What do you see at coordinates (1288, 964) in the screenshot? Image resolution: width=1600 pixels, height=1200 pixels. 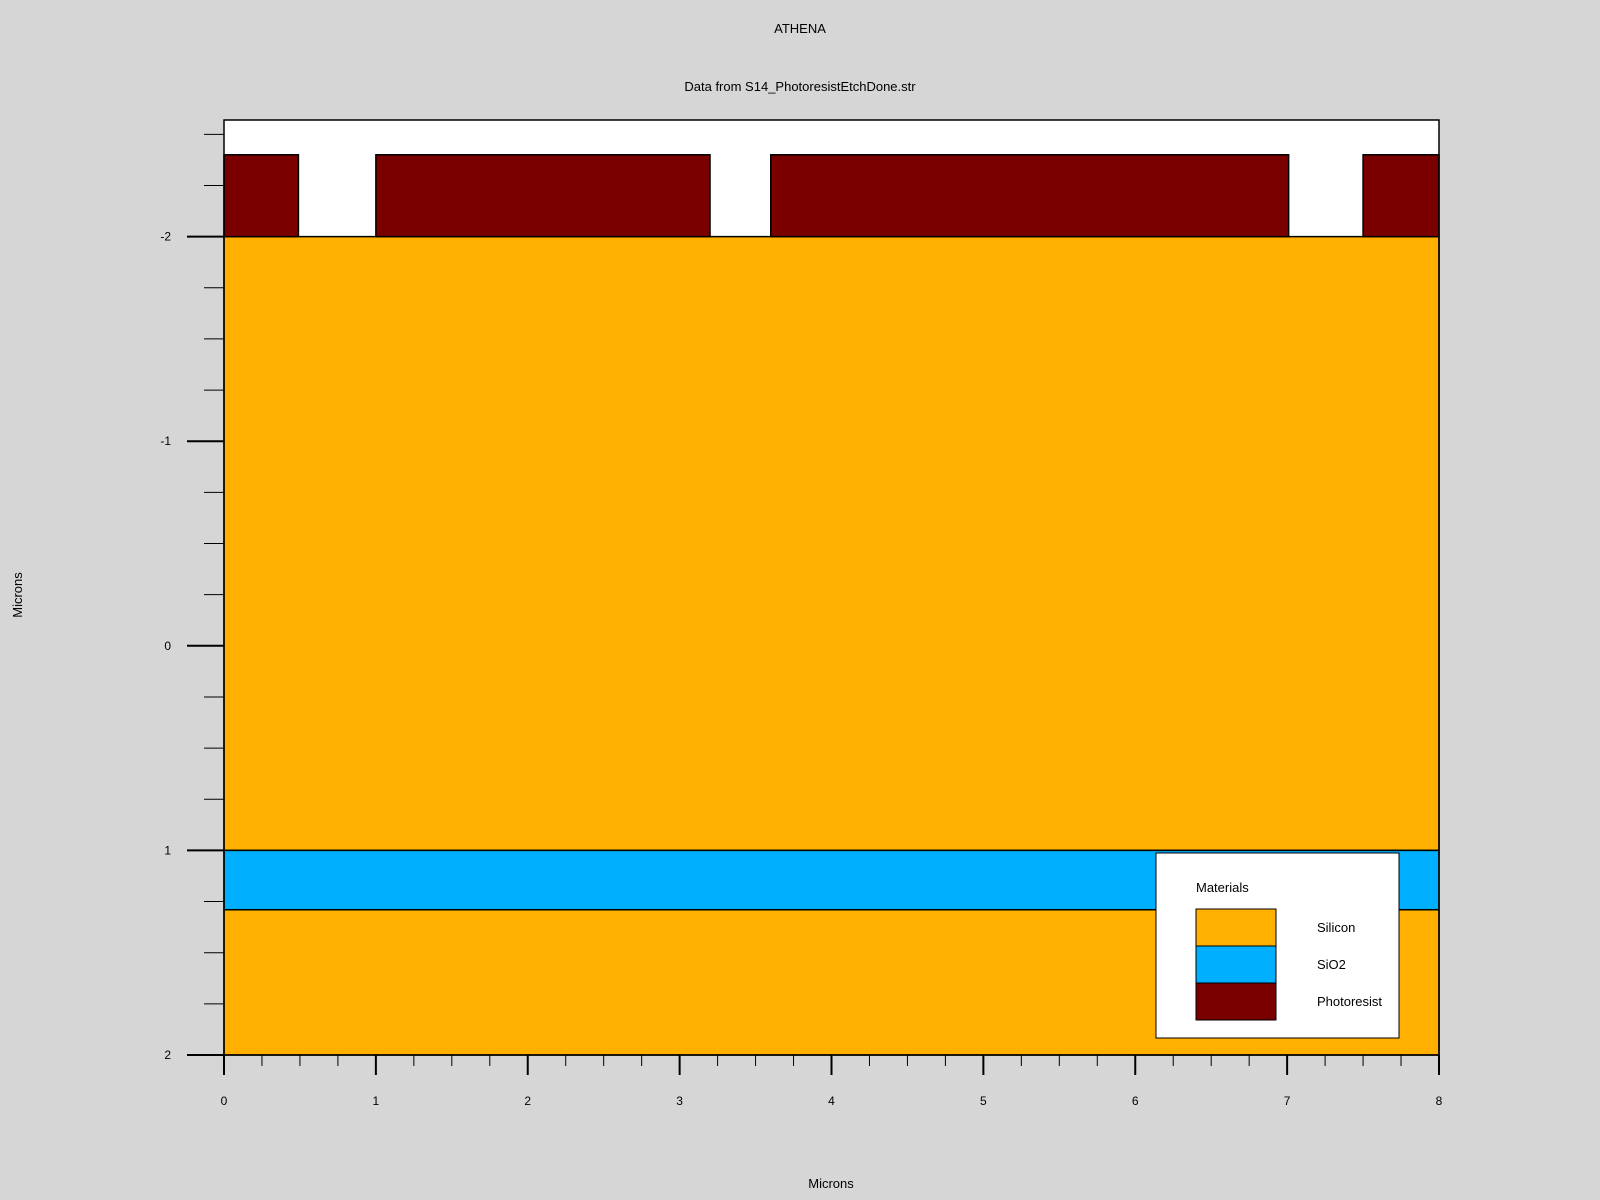 I see `legend-entries: Silicon SiO2 Photoresist` at bounding box center [1288, 964].